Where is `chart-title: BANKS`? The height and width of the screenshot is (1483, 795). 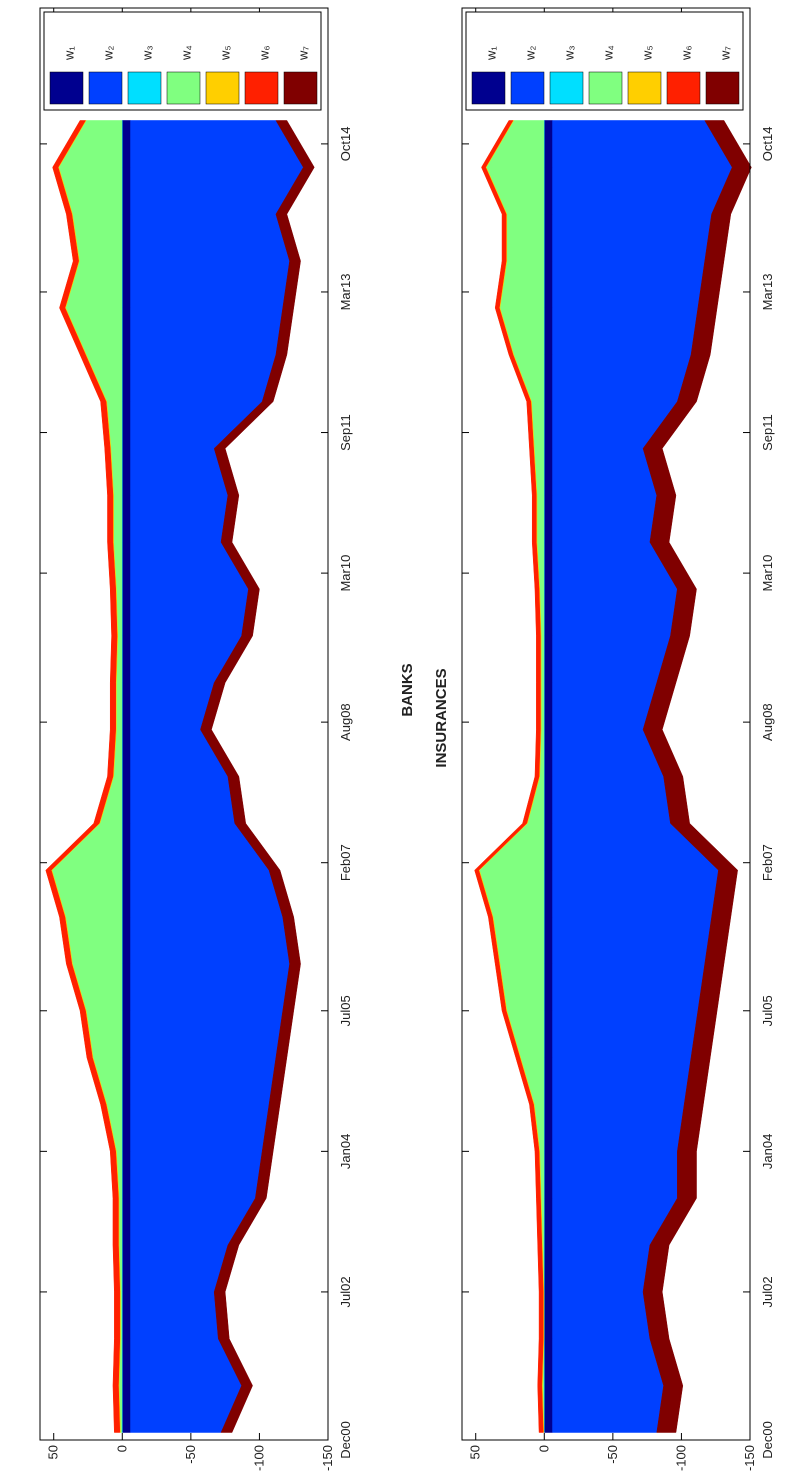
chart-title: BANKS is located at coordinates (407, 689).